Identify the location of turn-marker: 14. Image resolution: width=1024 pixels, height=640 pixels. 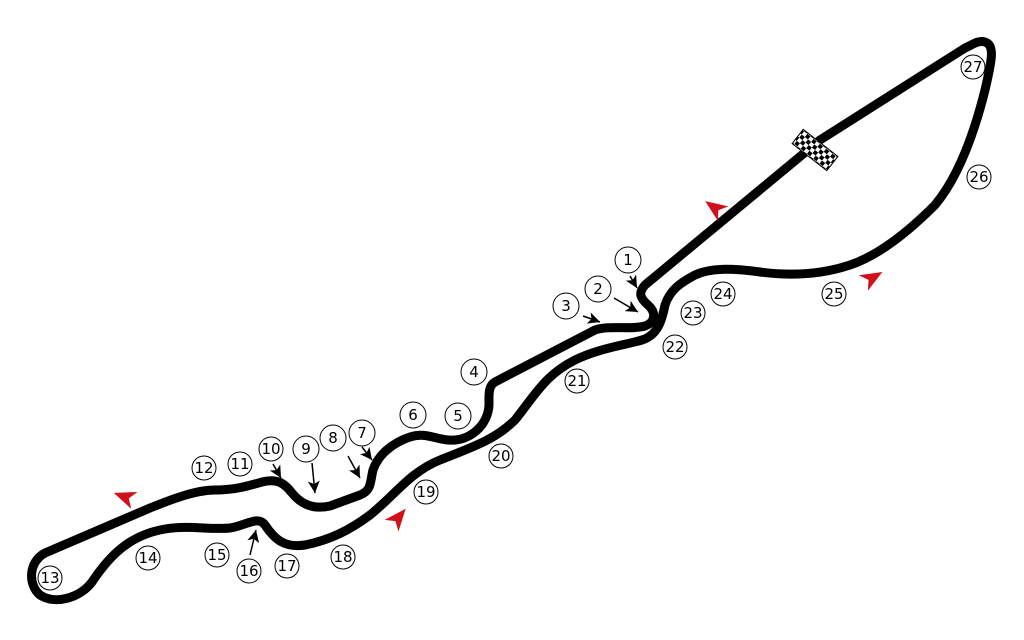
(148, 558).